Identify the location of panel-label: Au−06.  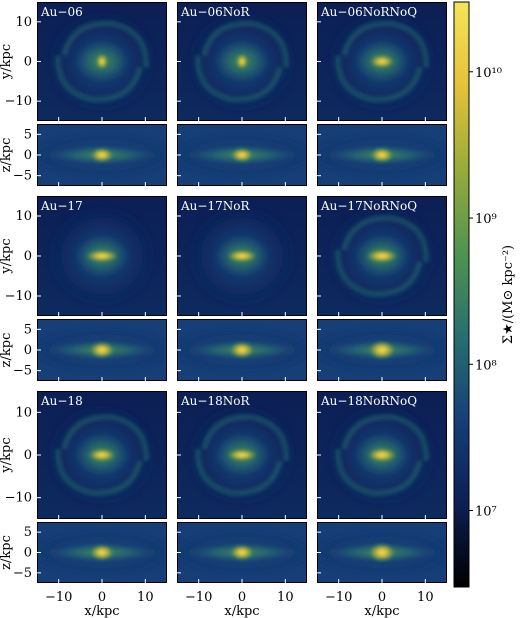
(61, 12).